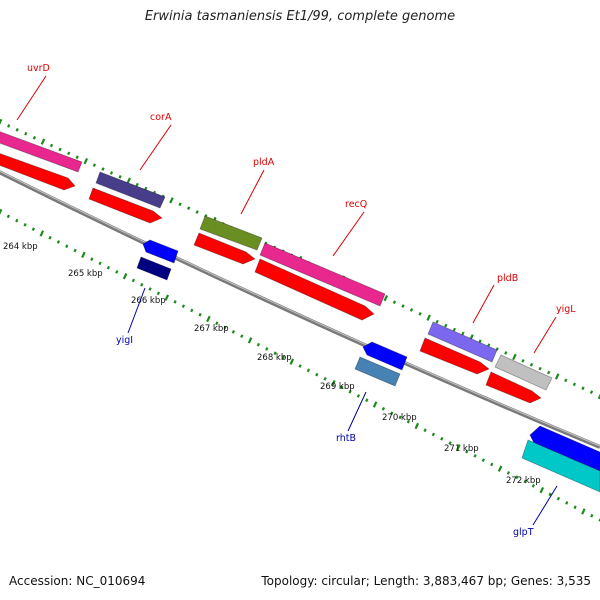 The height and width of the screenshot is (600, 600). What do you see at coordinates (385, 356) in the screenshot?
I see `gene-rhtB-cds` at bounding box center [385, 356].